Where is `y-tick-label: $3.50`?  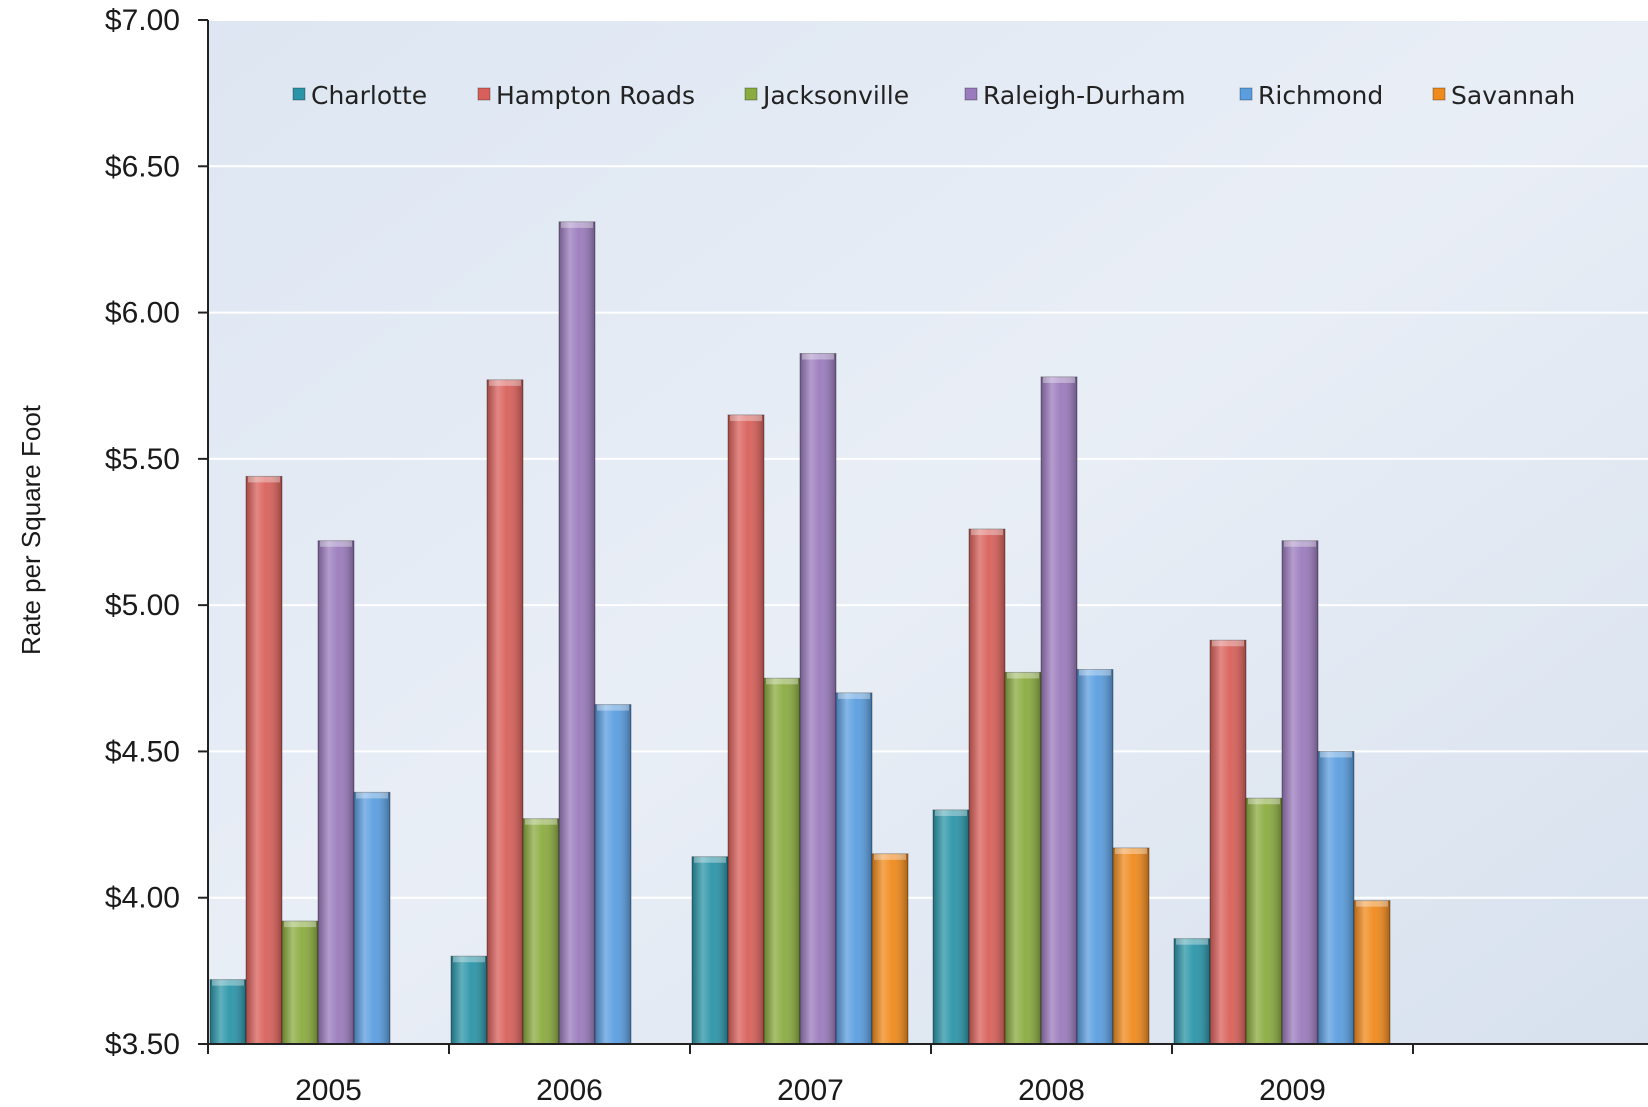
y-tick-label: $3.50 is located at coordinates (142, 1044).